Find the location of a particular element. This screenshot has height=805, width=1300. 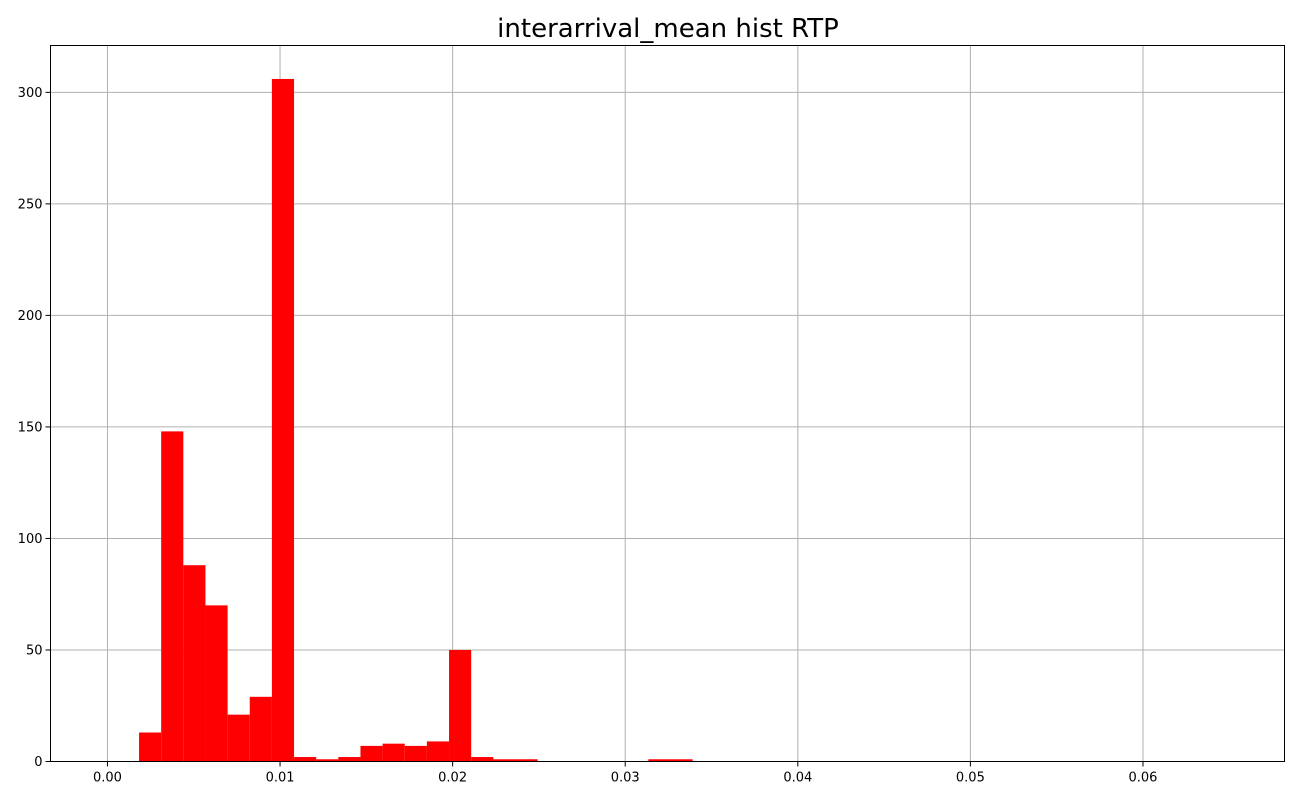

x-tick-label: 0.04 is located at coordinates (797, 778).